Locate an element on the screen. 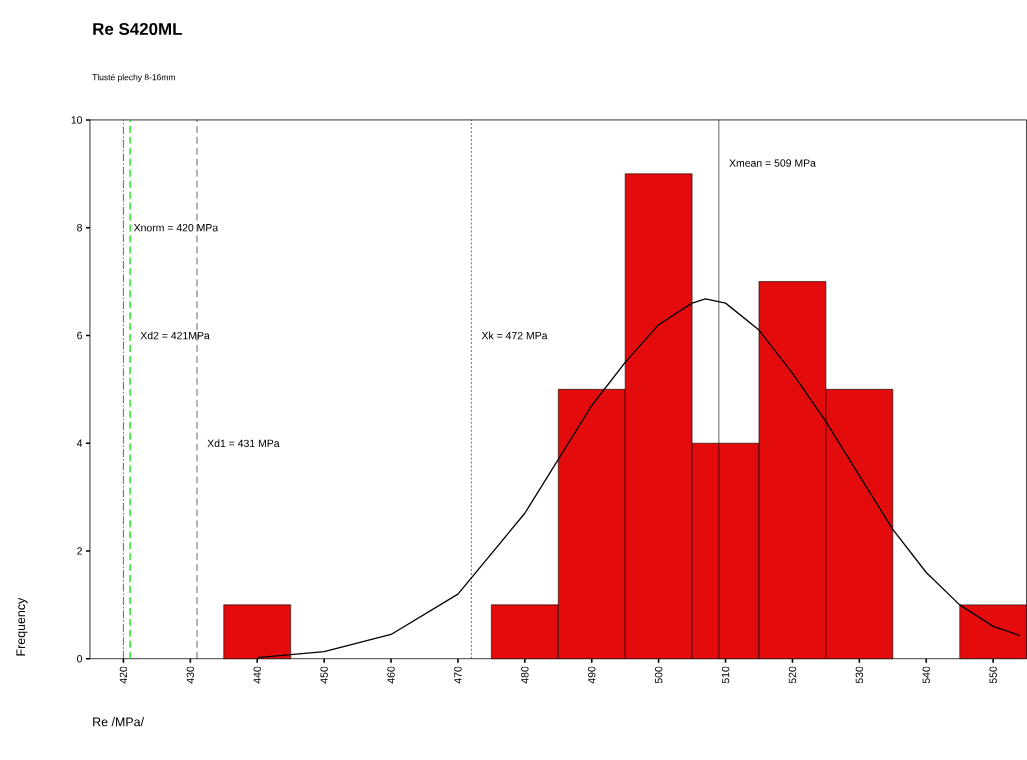 This screenshot has width=1027, height=760. x-tick-label: 420 is located at coordinates (123, 675).